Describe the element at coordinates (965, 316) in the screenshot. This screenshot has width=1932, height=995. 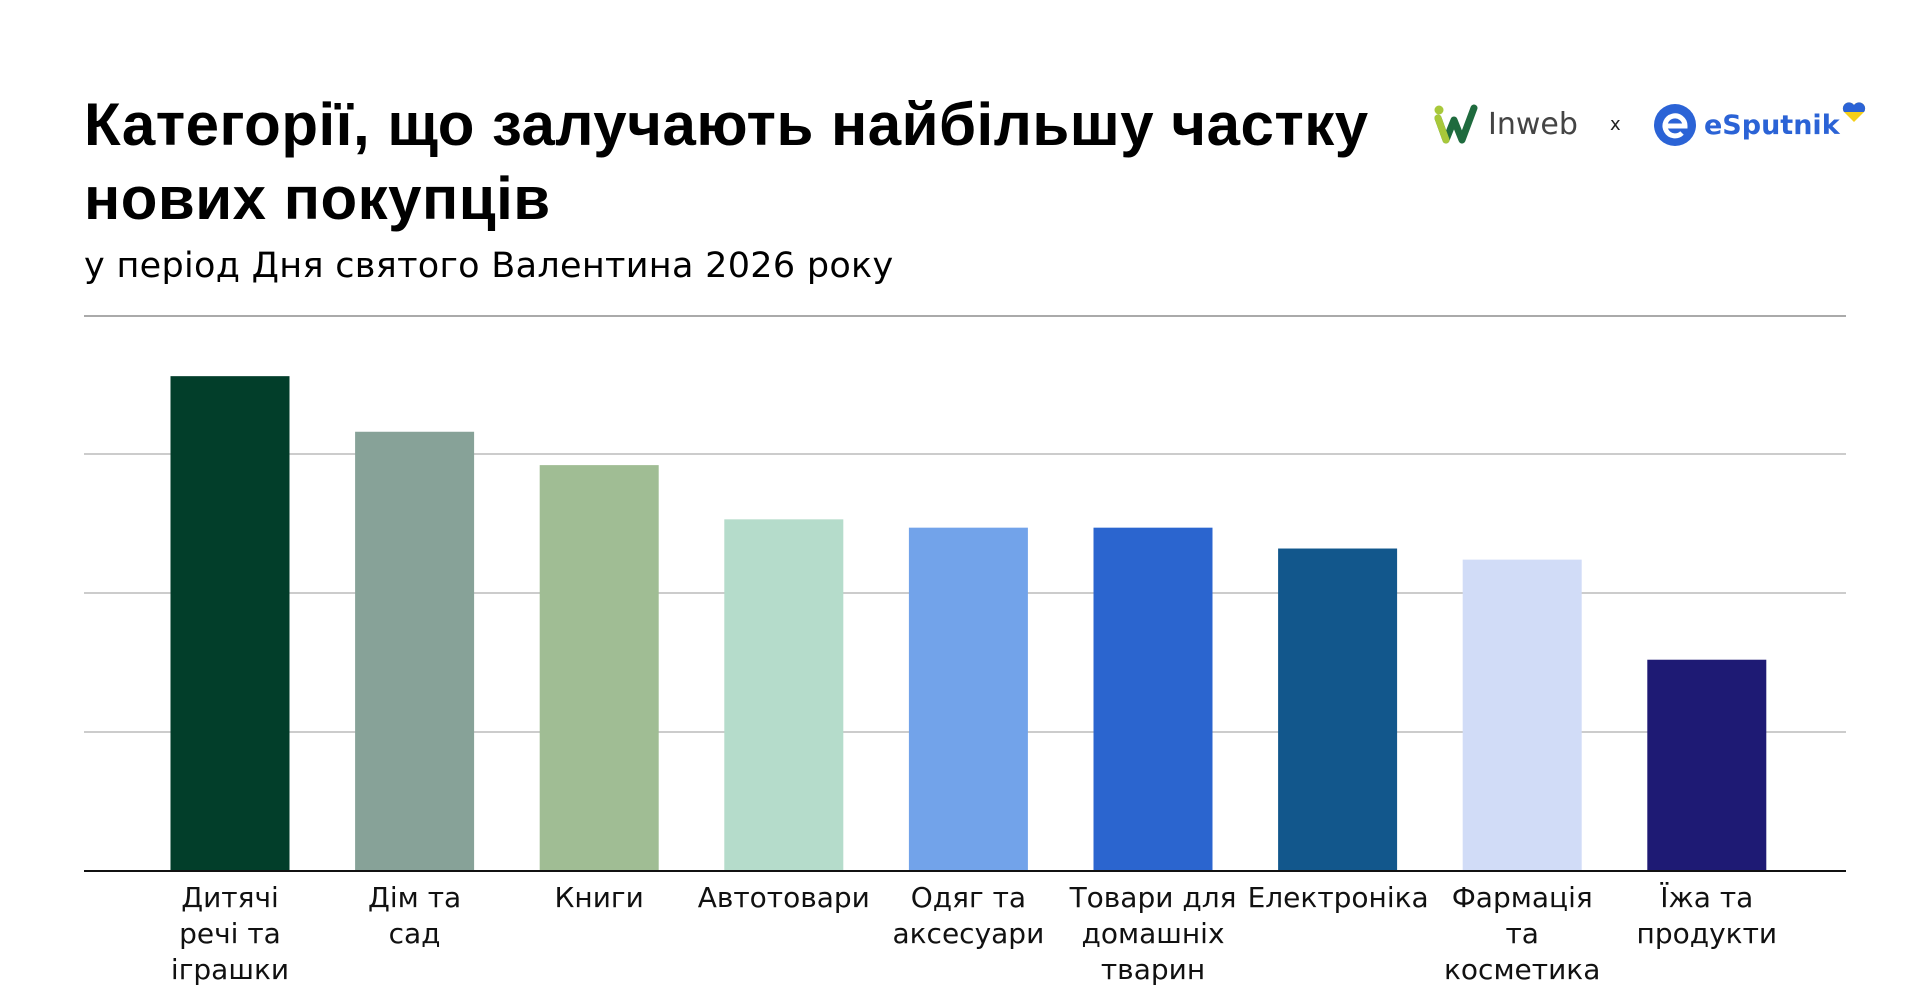
I see `header-divider` at that location.